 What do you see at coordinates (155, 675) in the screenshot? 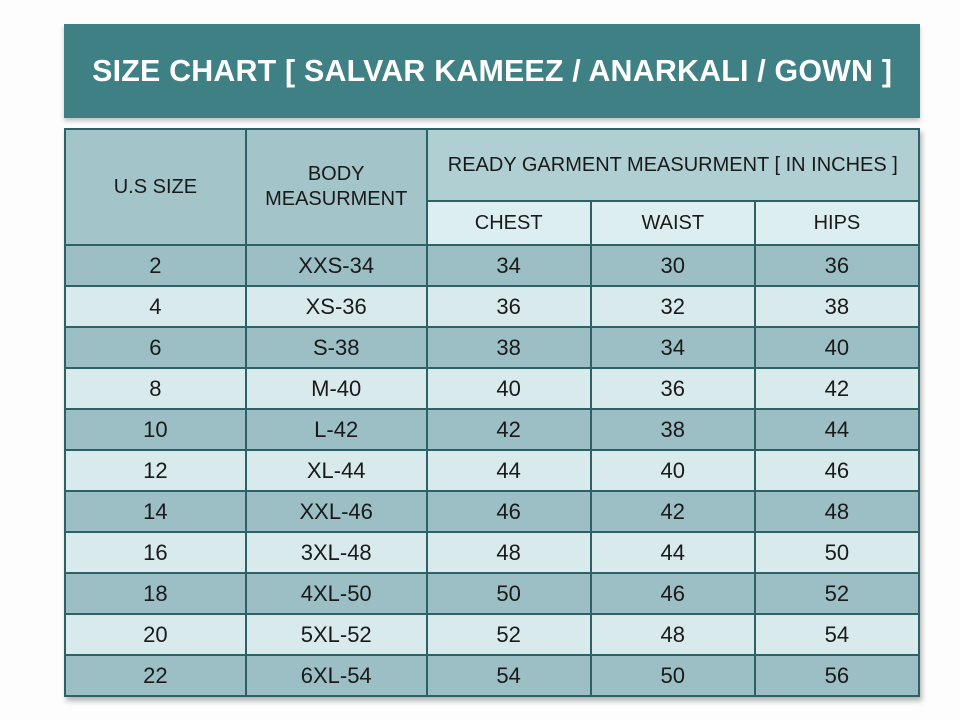
I see `cell-us-size: 22` at bounding box center [155, 675].